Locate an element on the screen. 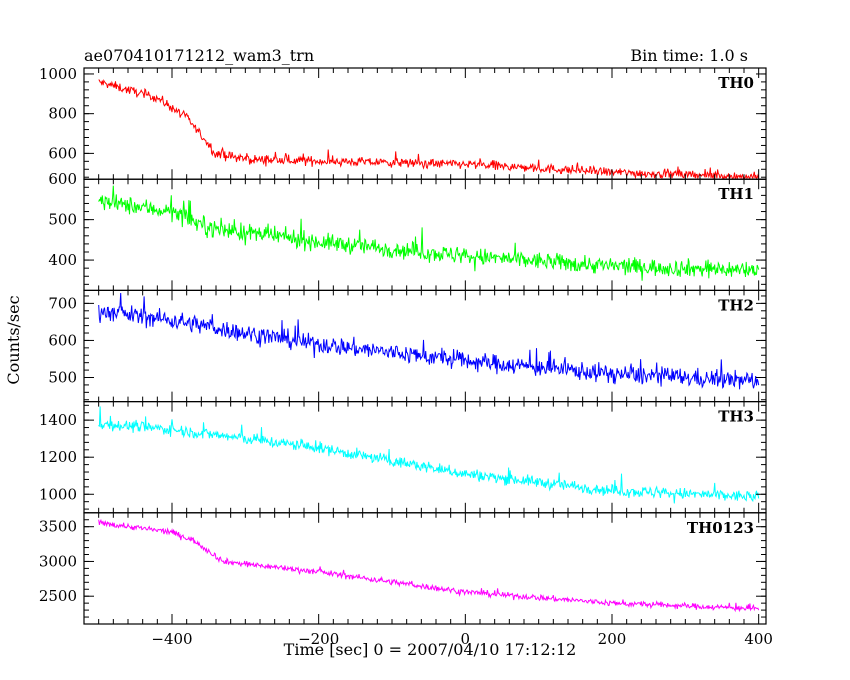 The image size is (850, 680). panel-frame-th0123 is located at coordinates (425, 568).